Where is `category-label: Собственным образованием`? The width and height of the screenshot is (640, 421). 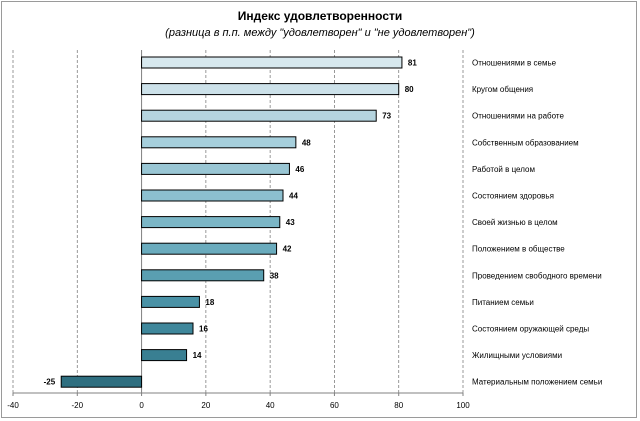 category-label: Собственным образованием is located at coordinates (525, 142).